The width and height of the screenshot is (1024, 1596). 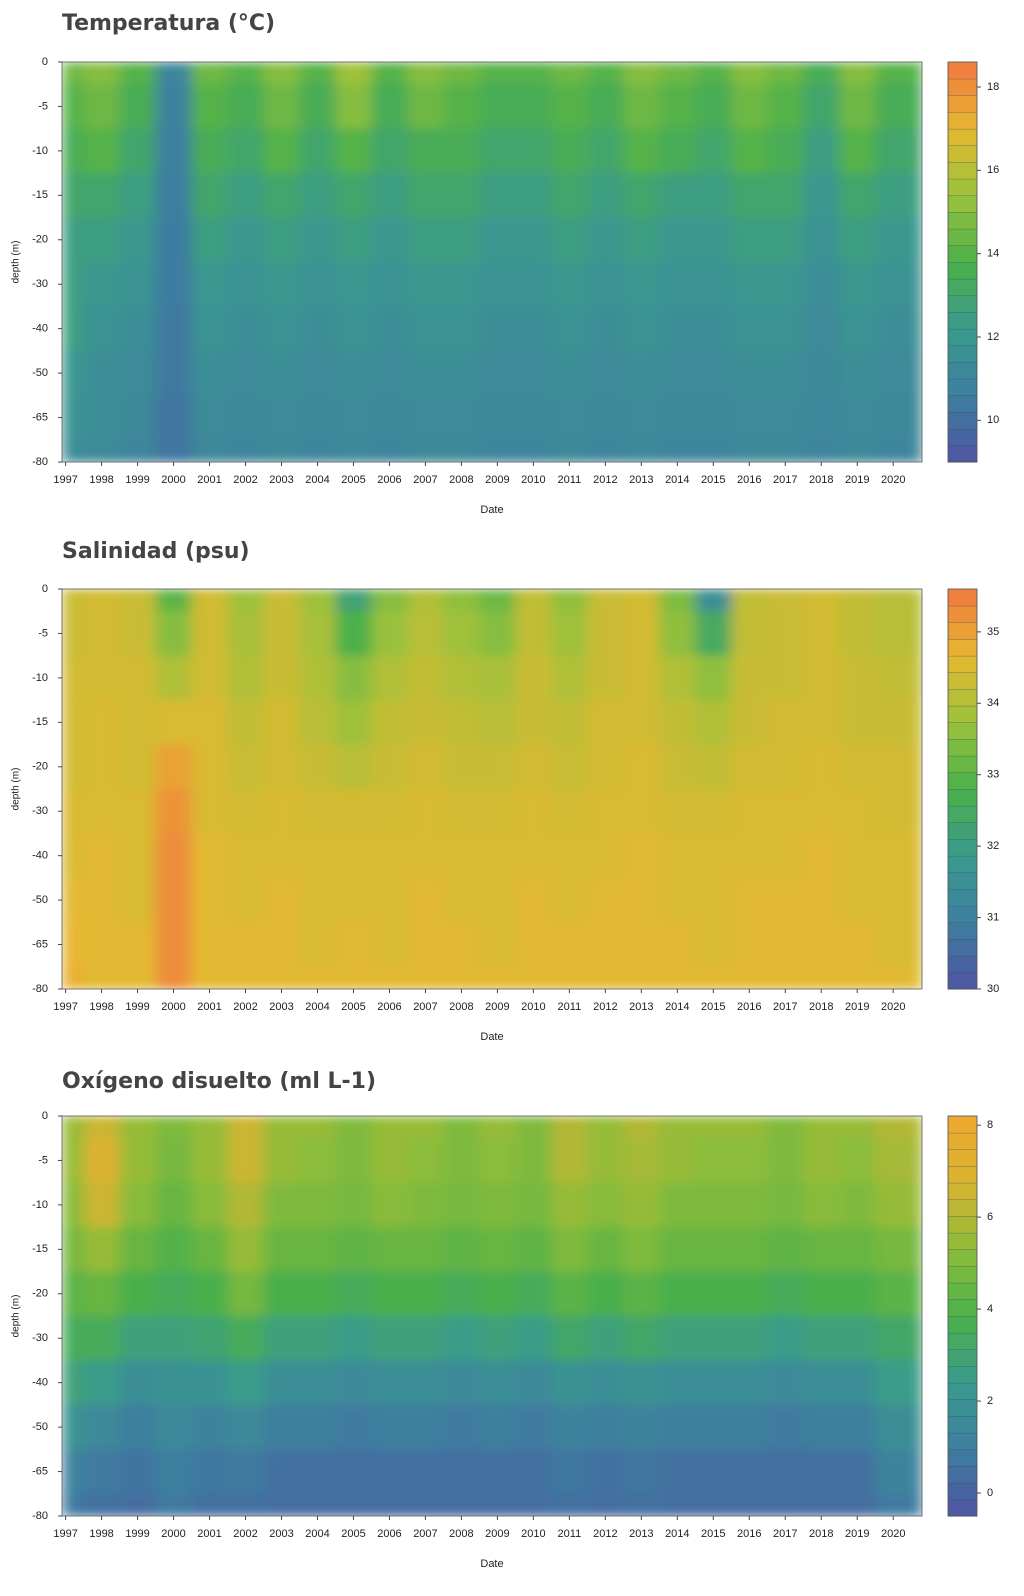 What do you see at coordinates (461, 480) in the screenshot?
I see `x-tick-label: 2008` at bounding box center [461, 480].